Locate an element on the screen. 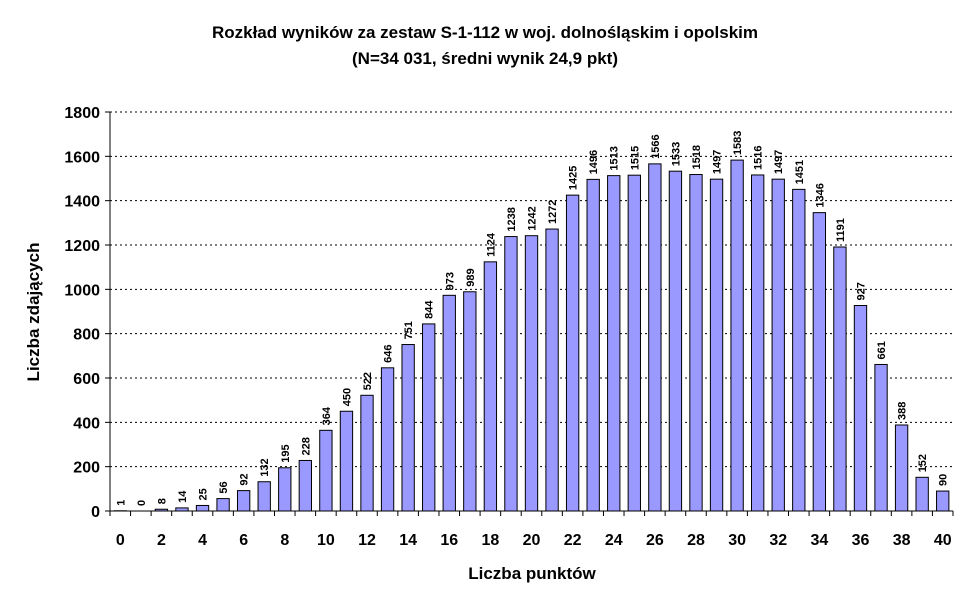 The image size is (970, 604). x-tick-label: 20 is located at coordinates (532, 540).